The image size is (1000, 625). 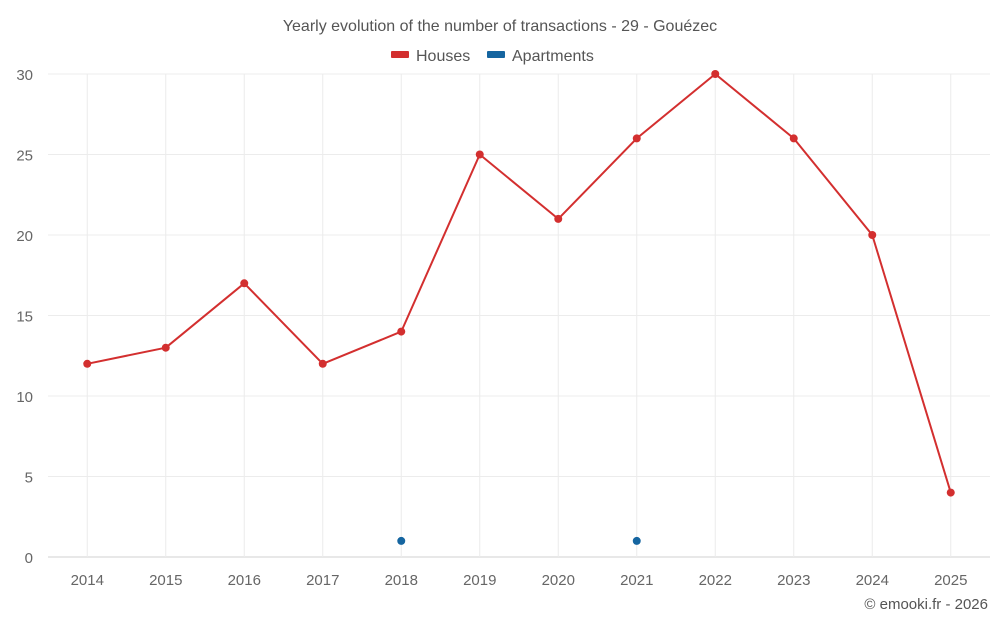 I want to click on x-tick-label: 2025, so click(x=950, y=580).